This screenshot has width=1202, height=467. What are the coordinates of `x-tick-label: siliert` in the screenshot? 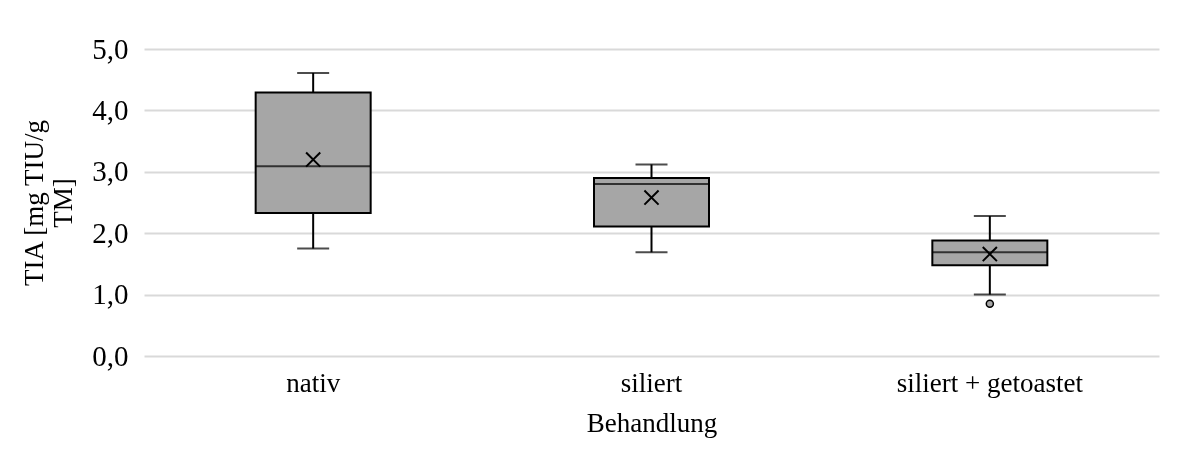 It's located at (651, 382).